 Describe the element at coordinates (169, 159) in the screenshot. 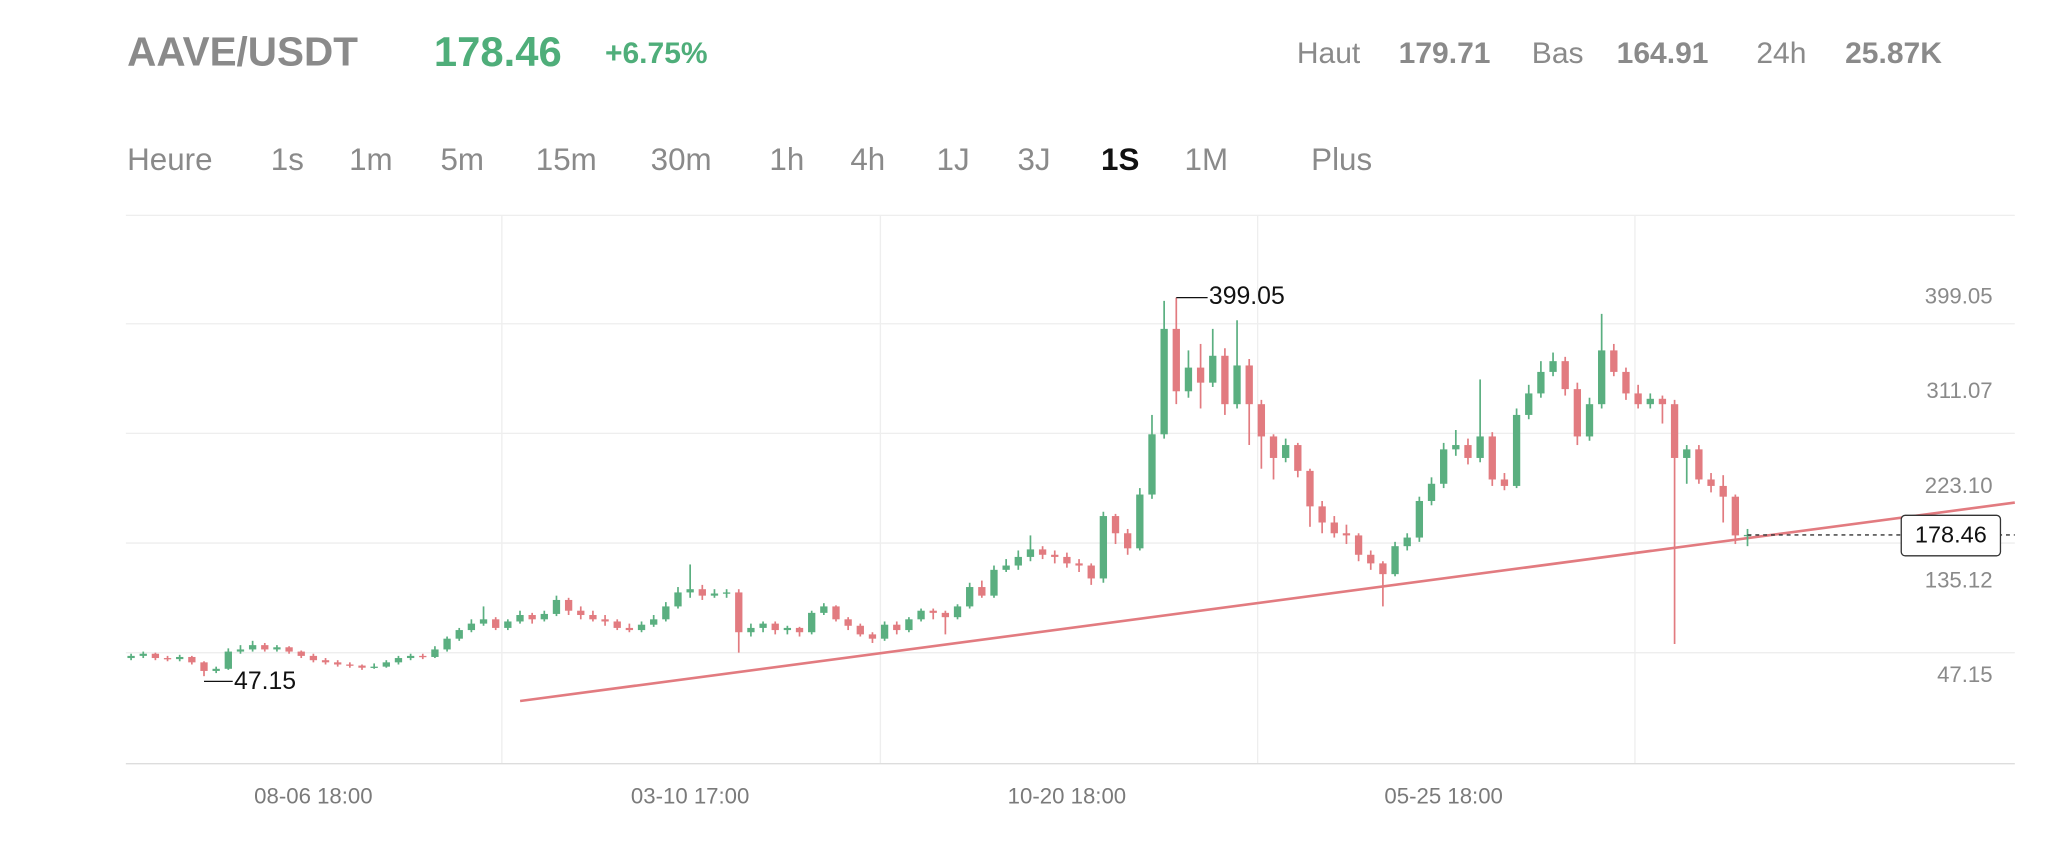

I see `timeframe-tab: Heure` at that location.